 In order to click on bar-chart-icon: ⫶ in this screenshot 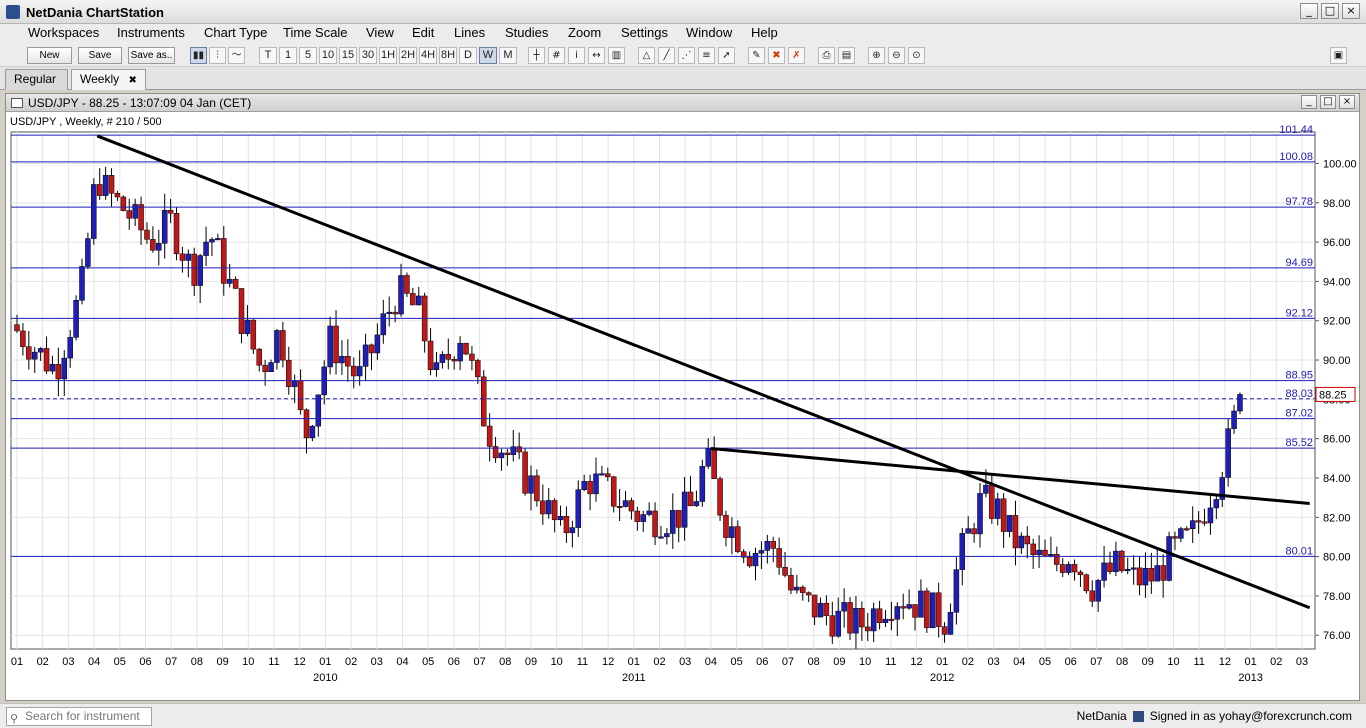, I will do `click(217, 55)`.